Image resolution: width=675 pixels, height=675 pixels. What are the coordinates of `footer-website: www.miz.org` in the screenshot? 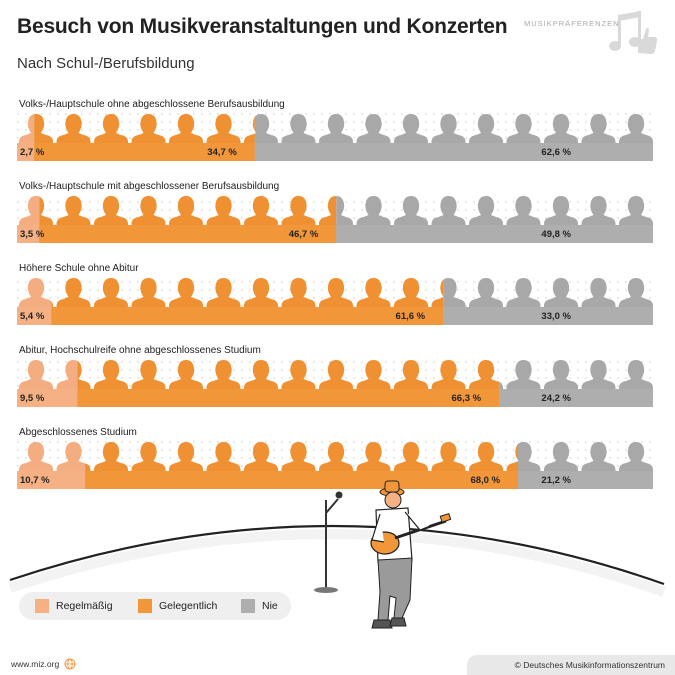 It's located at (43, 664).